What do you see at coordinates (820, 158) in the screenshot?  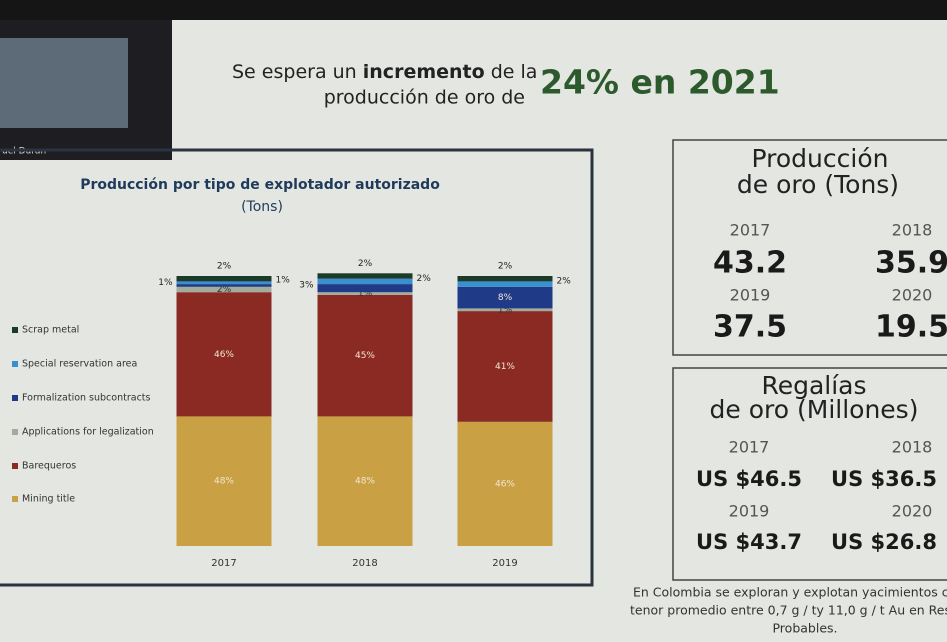 I see `panel-title: Producción` at bounding box center [820, 158].